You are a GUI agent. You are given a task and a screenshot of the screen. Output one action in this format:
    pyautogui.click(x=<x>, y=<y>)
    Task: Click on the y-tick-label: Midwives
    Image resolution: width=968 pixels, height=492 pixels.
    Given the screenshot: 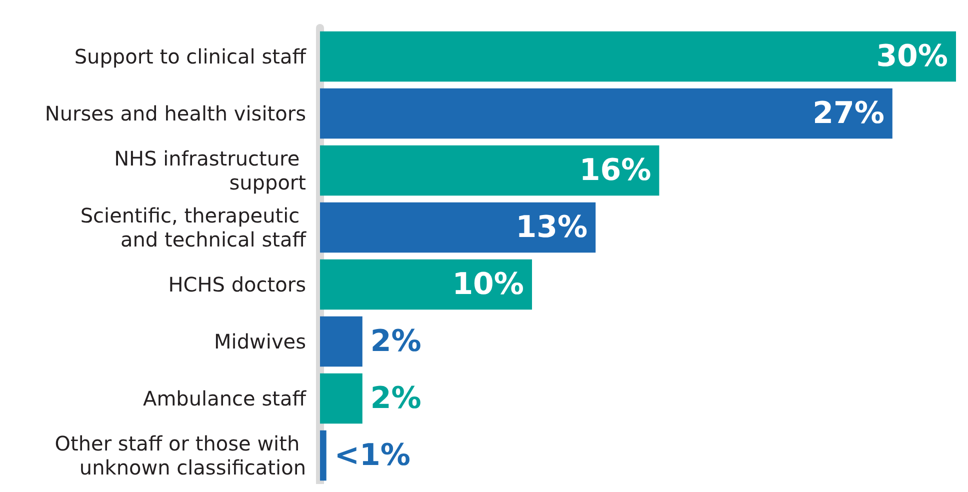 What is the action you would take?
    pyautogui.click(x=260, y=342)
    